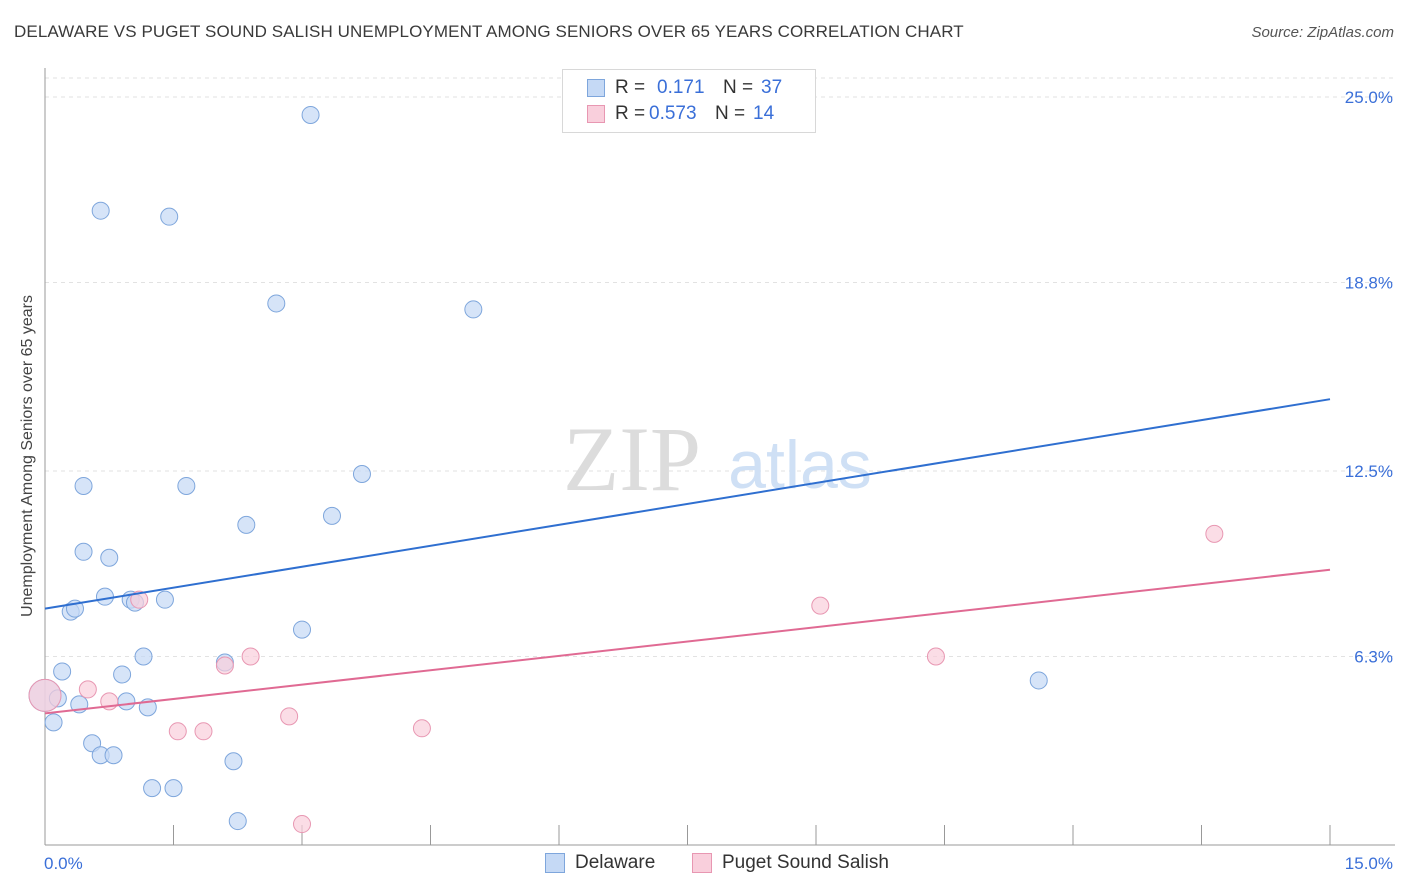 Image resolution: width=1406 pixels, height=892 pixels. I want to click on y-tick-label: 6.3%, so click(1373, 657).